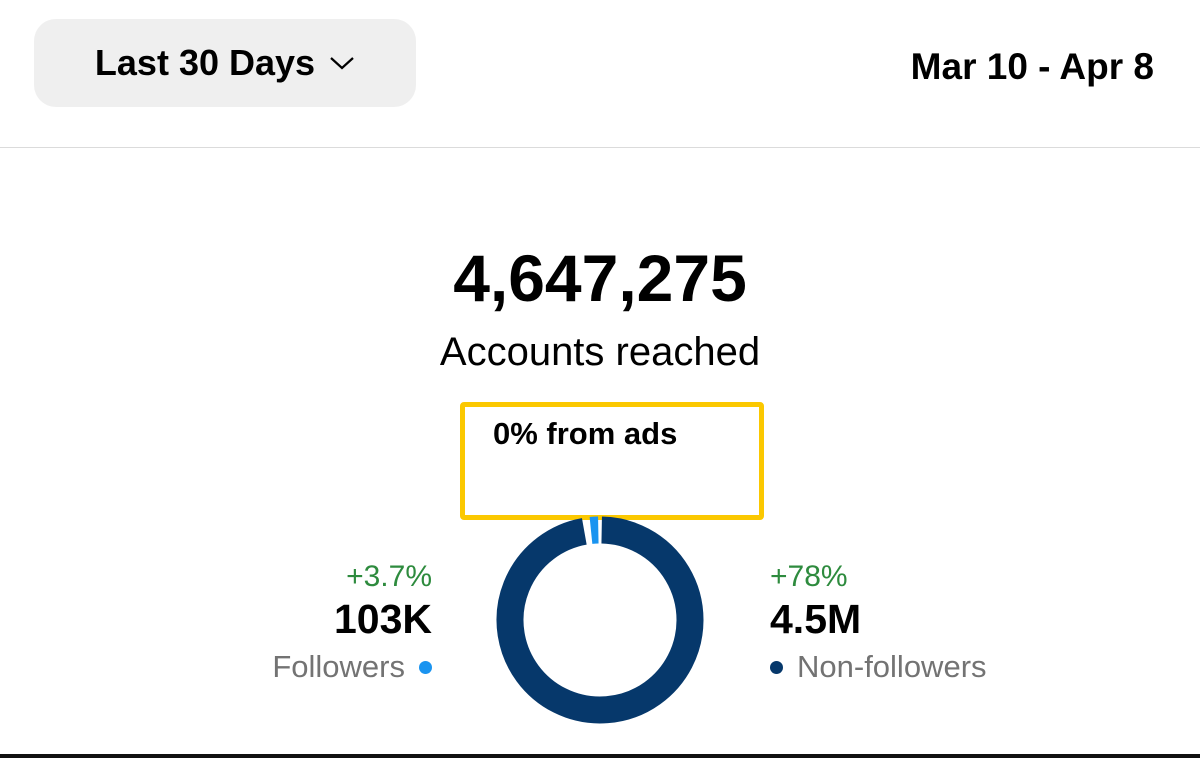 The width and height of the screenshot is (1200, 758). Describe the element at coordinates (600, 352) in the screenshot. I see `accounts-reached-label: Accounts reached` at that location.